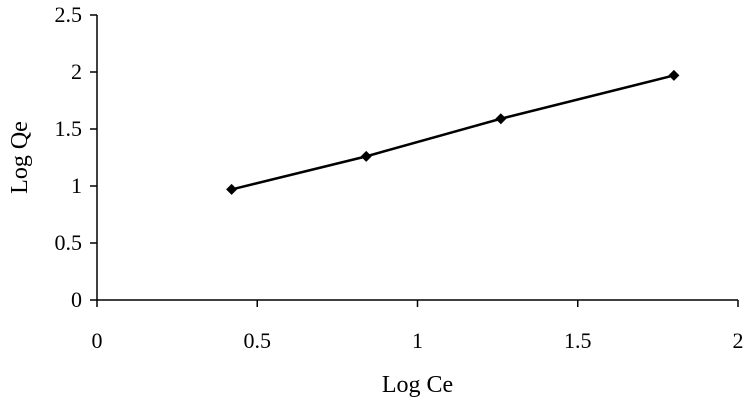 The height and width of the screenshot is (412, 754). I want to click on y-tick-label: 1.5, so click(69, 128).